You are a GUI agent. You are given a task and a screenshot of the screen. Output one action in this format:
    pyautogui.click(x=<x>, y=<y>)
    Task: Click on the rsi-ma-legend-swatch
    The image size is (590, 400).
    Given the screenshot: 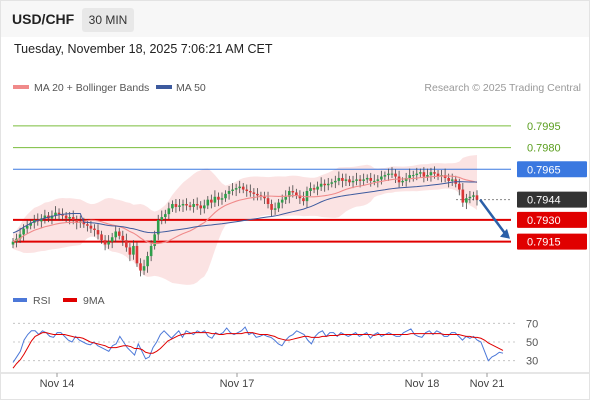 What is the action you would take?
    pyautogui.click(x=70, y=300)
    